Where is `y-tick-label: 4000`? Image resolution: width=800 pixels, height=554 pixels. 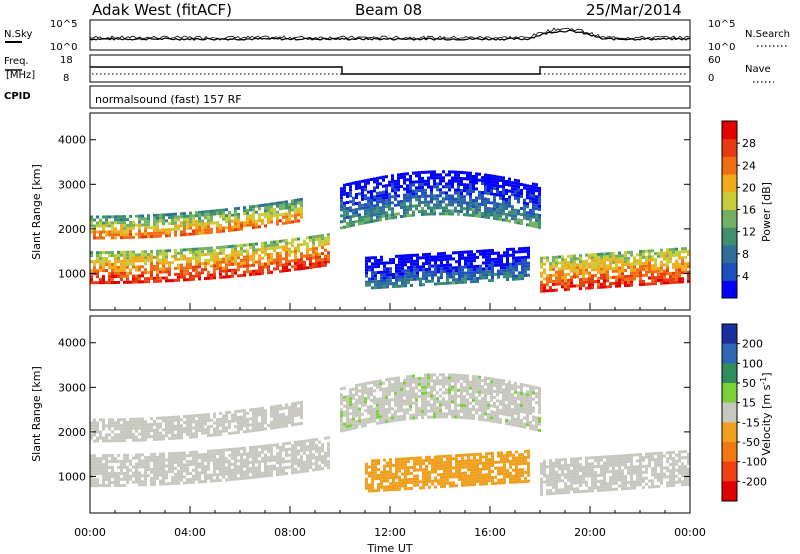
y-tick-label: 4000 is located at coordinates (72, 140).